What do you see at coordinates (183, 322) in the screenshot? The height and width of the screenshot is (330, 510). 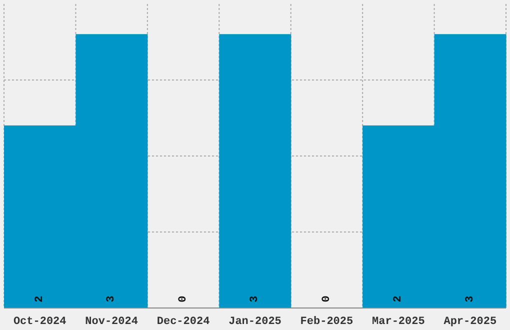 I see `x-tick-label: Dec-2024` at bounding box center [183, 322].